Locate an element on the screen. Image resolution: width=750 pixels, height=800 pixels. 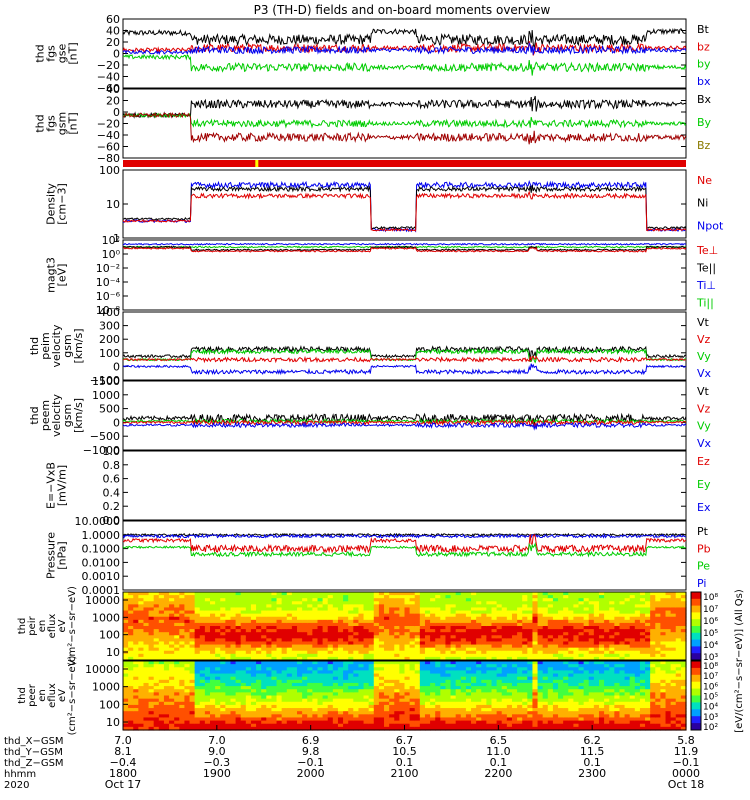
trace-pi is located at coordinates (404, 536).